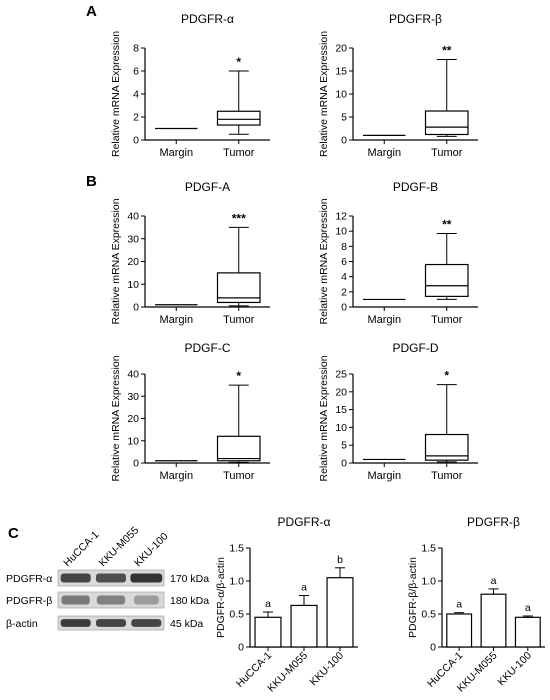 This screenshot has width=550, height=700. Describe the element at coordinates (91, 11) in the screenshot. I see `panel-letter-a: A` at that location.